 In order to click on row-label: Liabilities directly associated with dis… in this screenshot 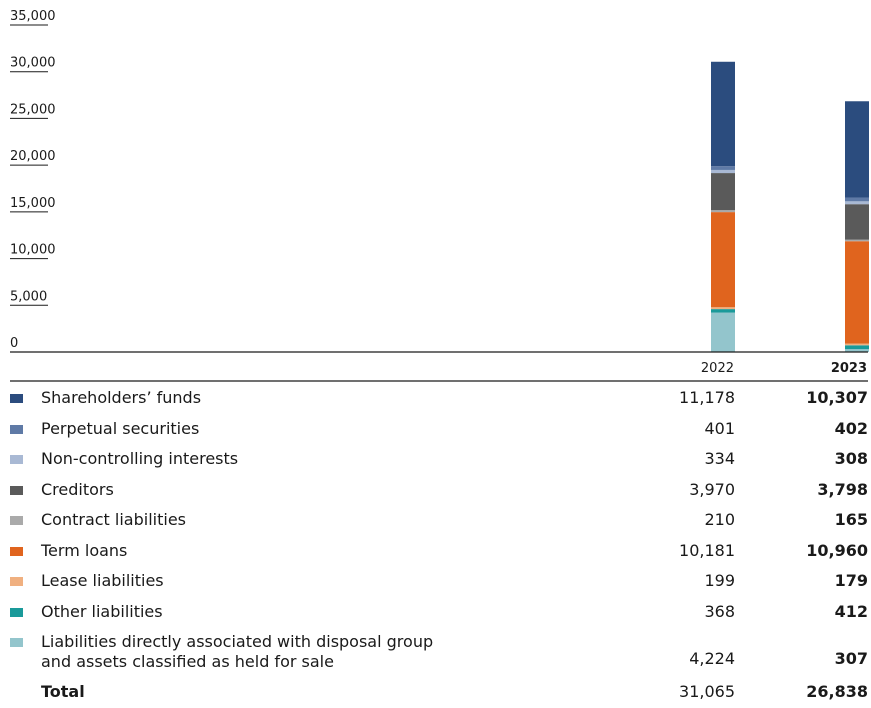, I will do `click(237, 652)`.